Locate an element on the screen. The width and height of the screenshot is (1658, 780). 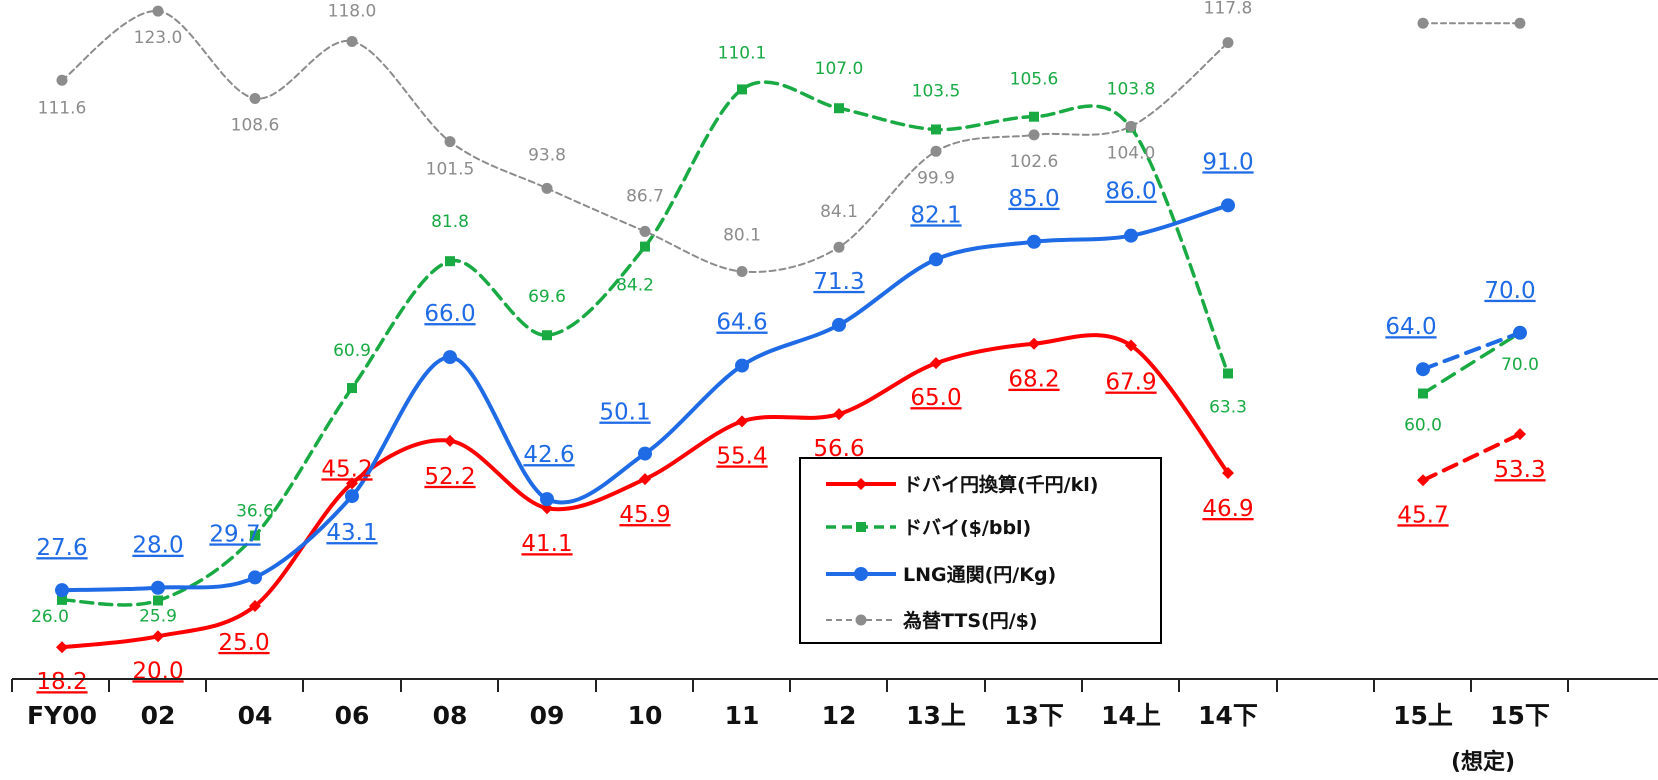
data-label-dubai-yen: 41.1 is located at coordinates (546, 544).